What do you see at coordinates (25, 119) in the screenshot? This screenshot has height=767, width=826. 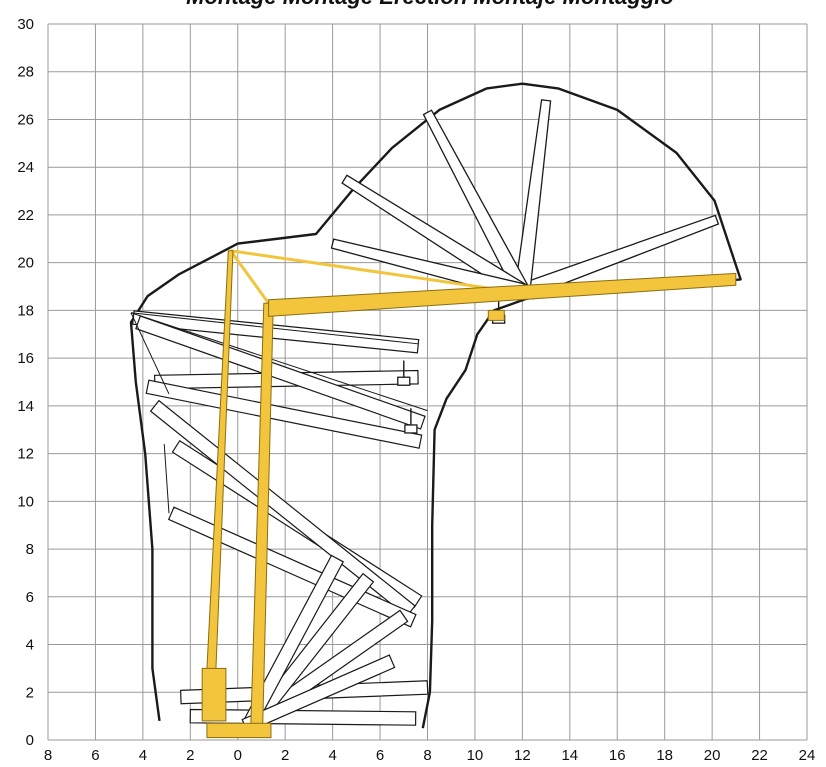 I see `y-tick-label: 26` at bounding box center [25, 119].